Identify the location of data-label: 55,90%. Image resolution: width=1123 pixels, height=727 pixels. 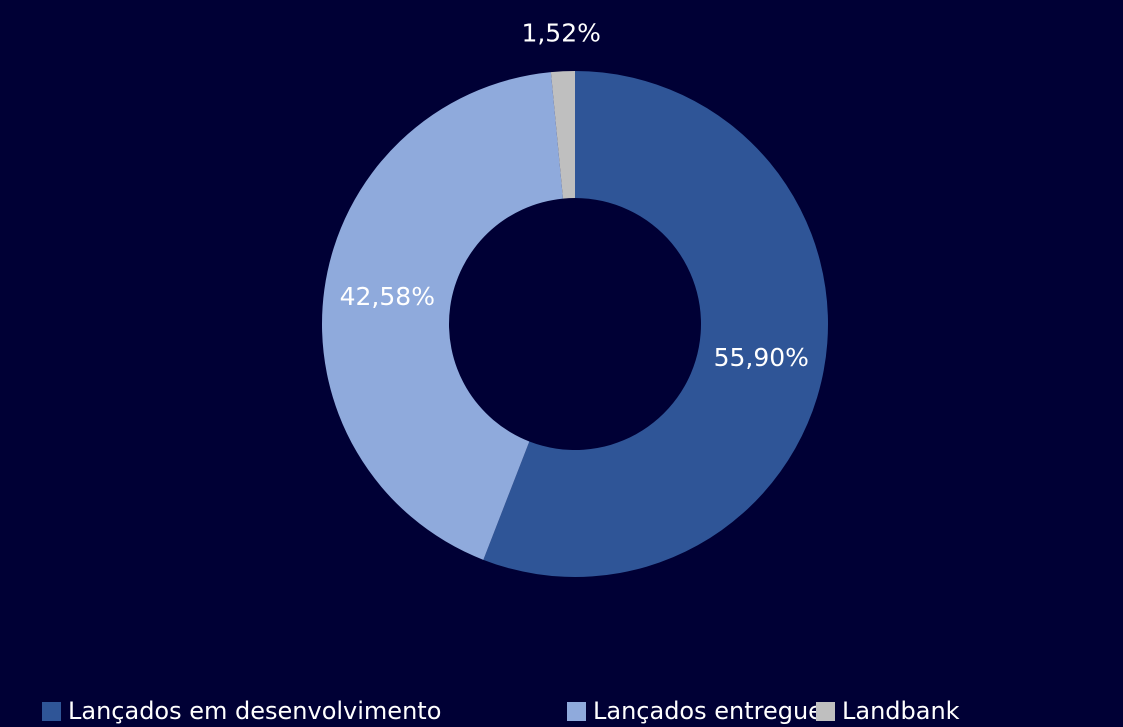
(761, 357).